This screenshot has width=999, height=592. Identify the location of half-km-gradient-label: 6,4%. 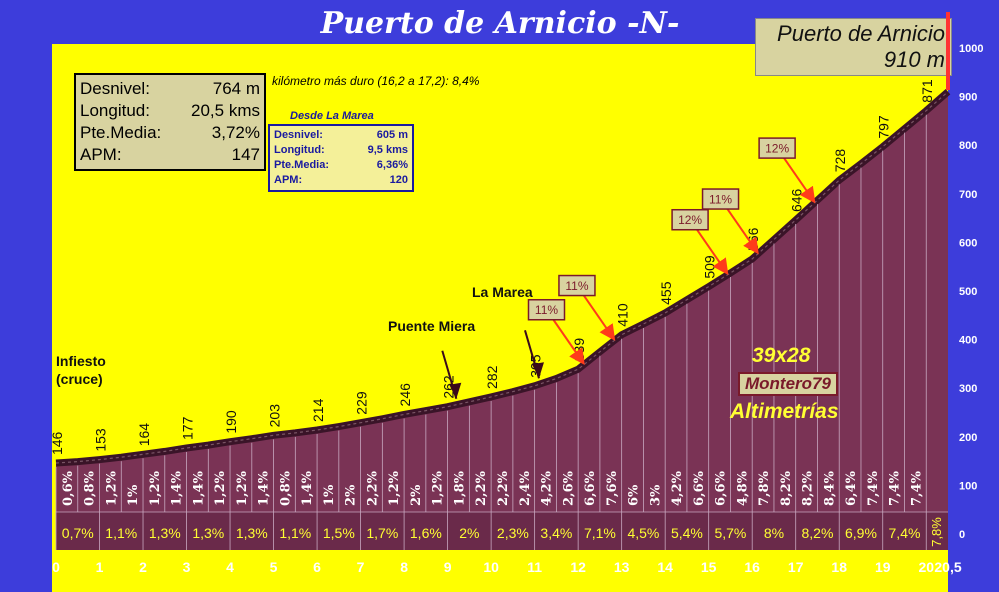
(851, 488).